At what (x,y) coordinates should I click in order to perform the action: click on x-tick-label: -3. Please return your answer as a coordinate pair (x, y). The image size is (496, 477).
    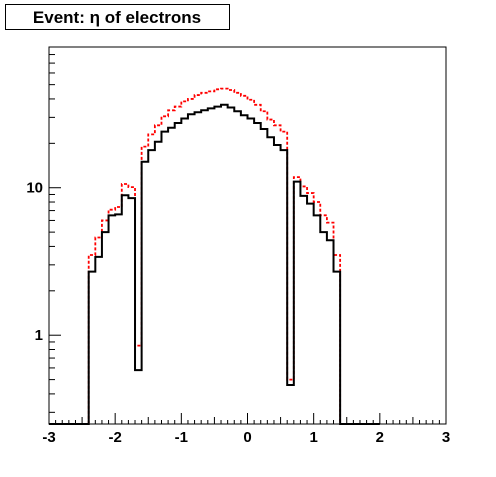
    Looking at the image, I should click on (48, 437).